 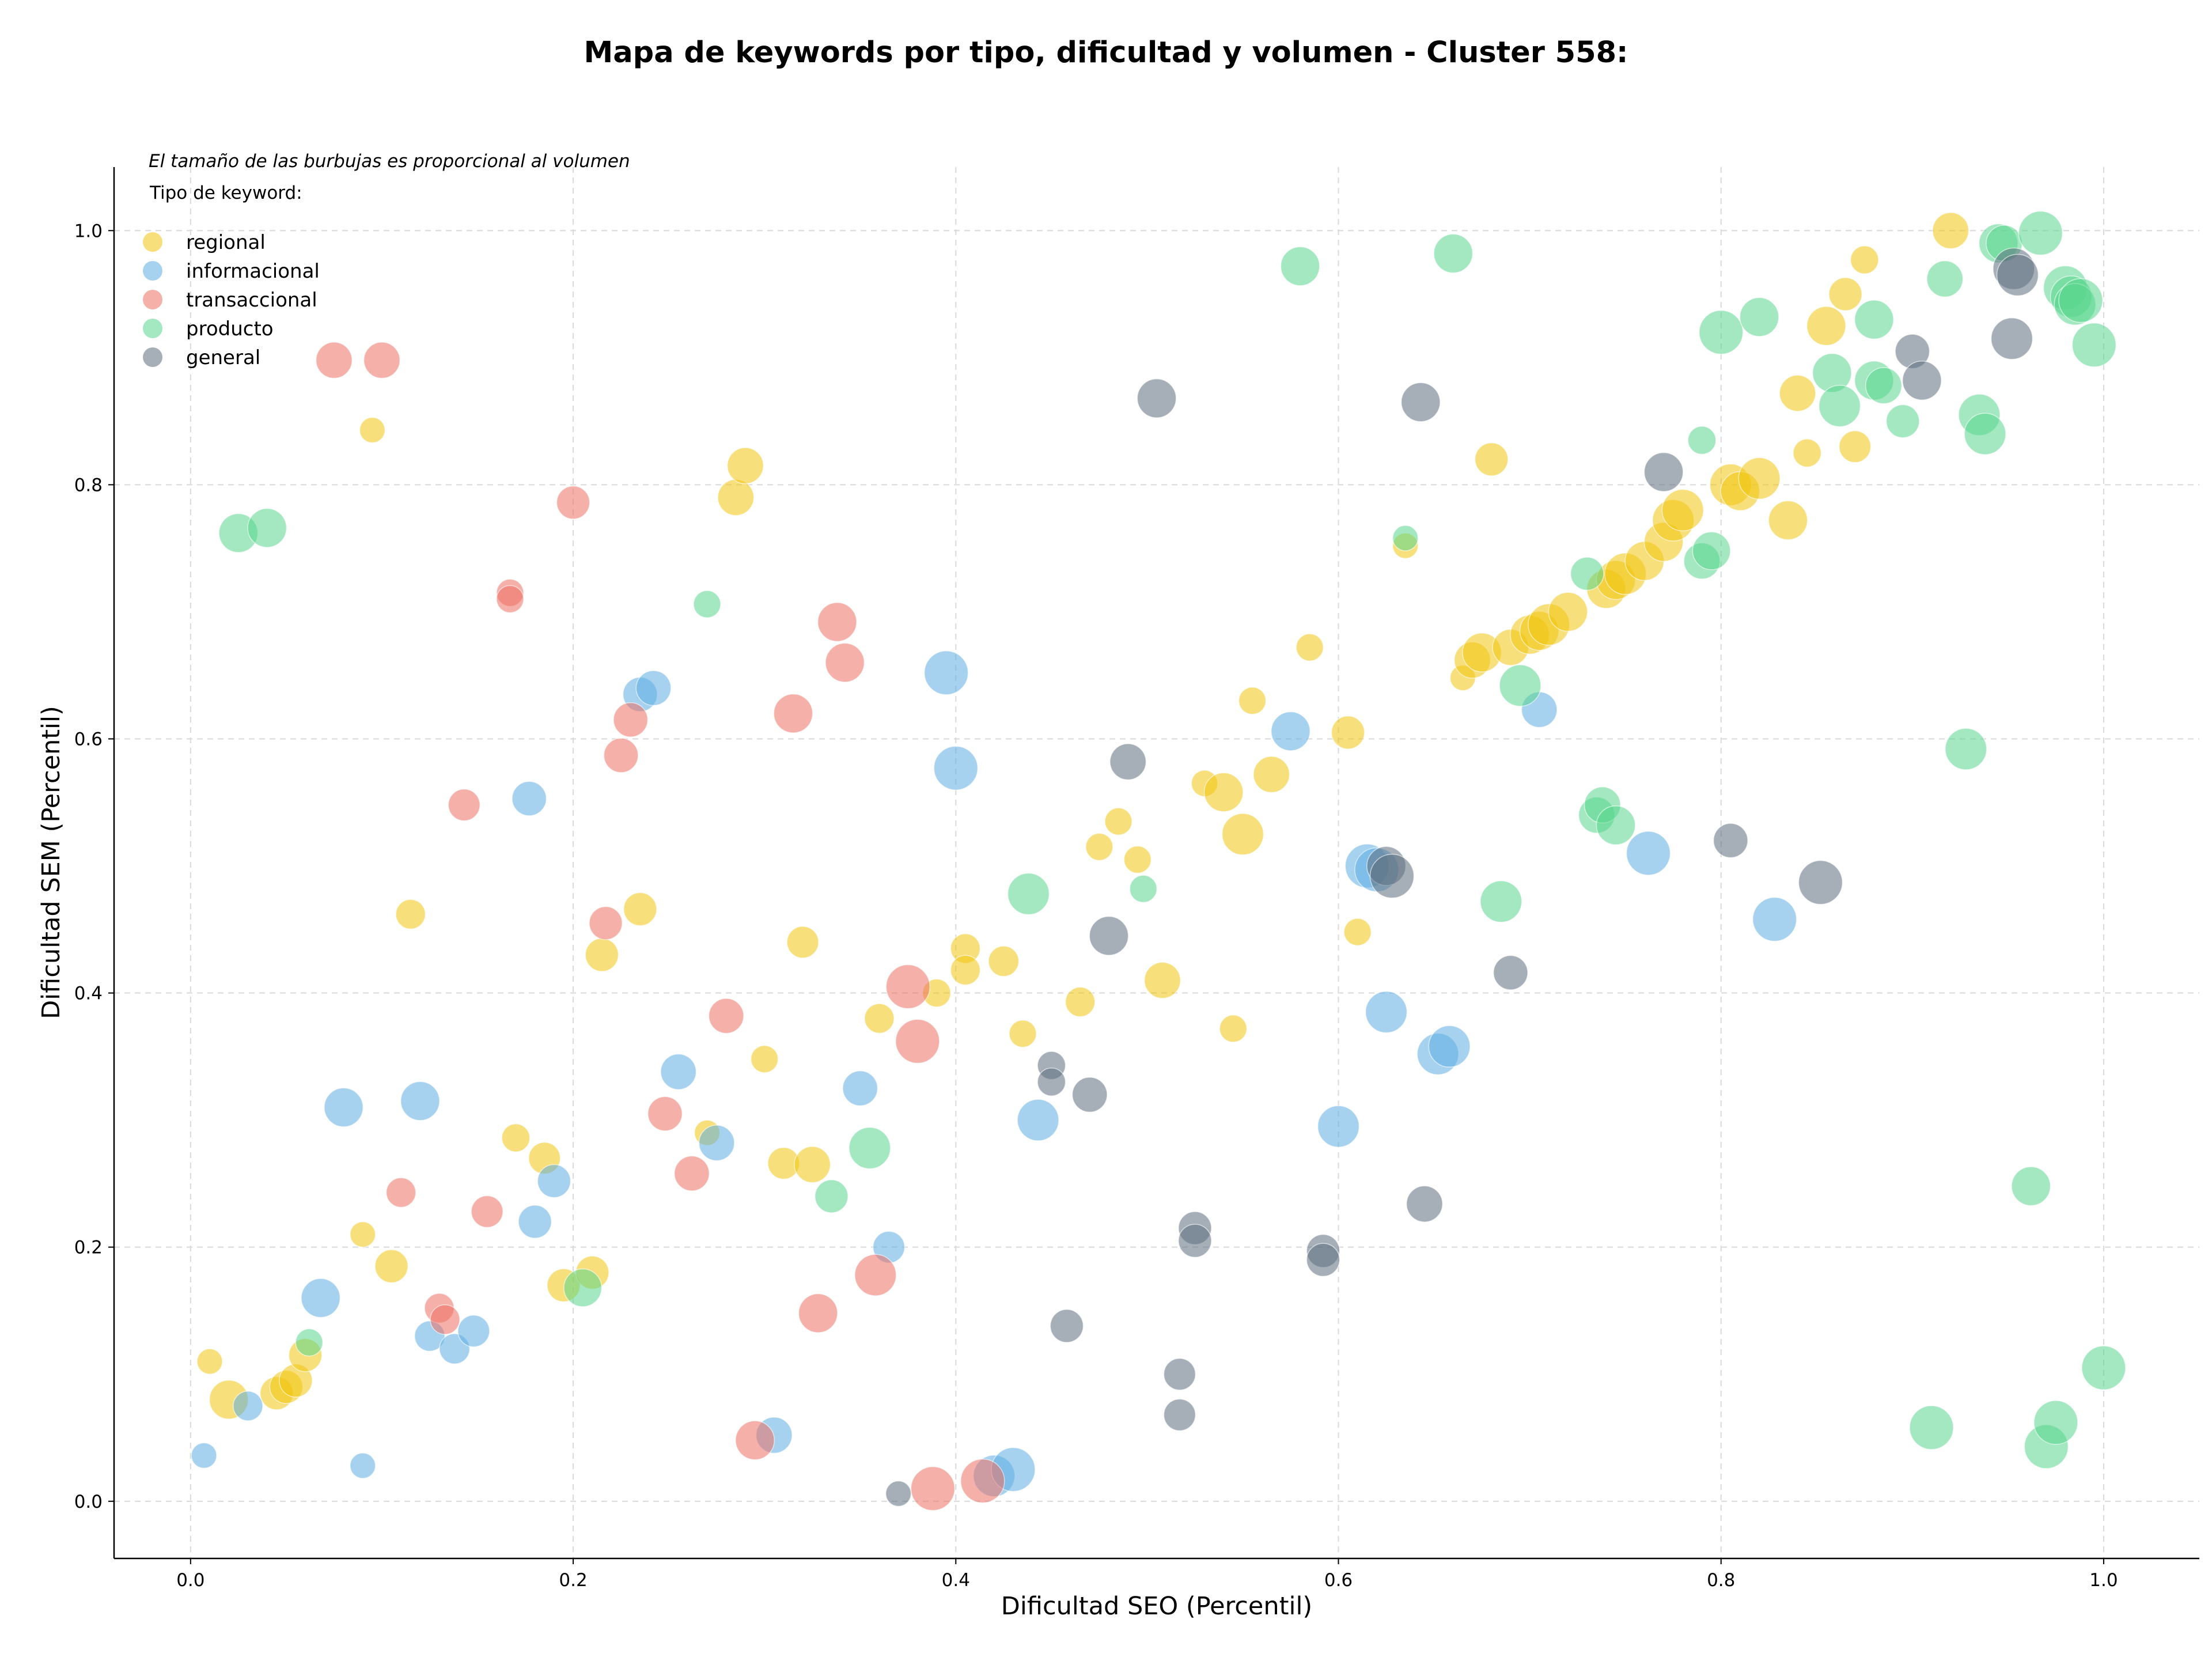 I want to click on legend-label: general, so click(x=223, y=357).